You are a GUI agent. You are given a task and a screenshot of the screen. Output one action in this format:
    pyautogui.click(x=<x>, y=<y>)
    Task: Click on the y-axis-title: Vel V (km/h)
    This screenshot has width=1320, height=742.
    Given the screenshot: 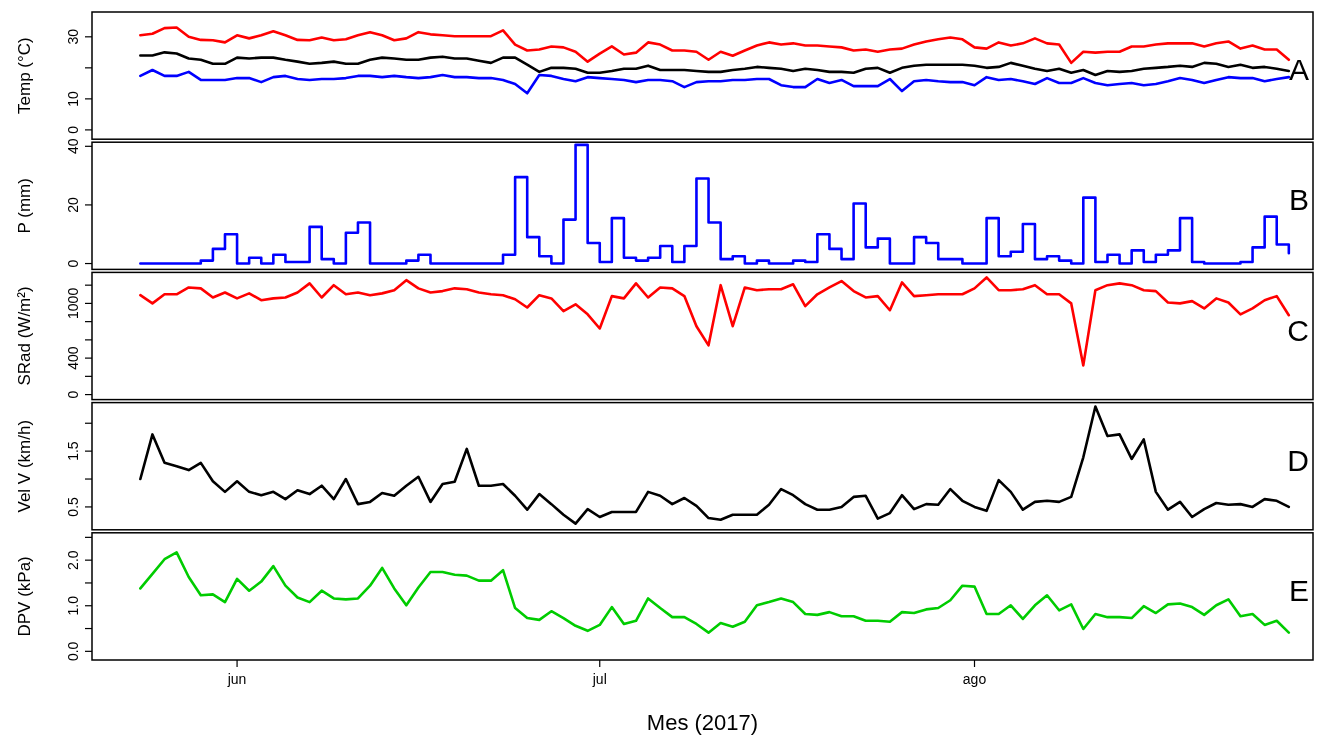 What is the action you would take?
    pyautogui.click(x=24, y=466)
    